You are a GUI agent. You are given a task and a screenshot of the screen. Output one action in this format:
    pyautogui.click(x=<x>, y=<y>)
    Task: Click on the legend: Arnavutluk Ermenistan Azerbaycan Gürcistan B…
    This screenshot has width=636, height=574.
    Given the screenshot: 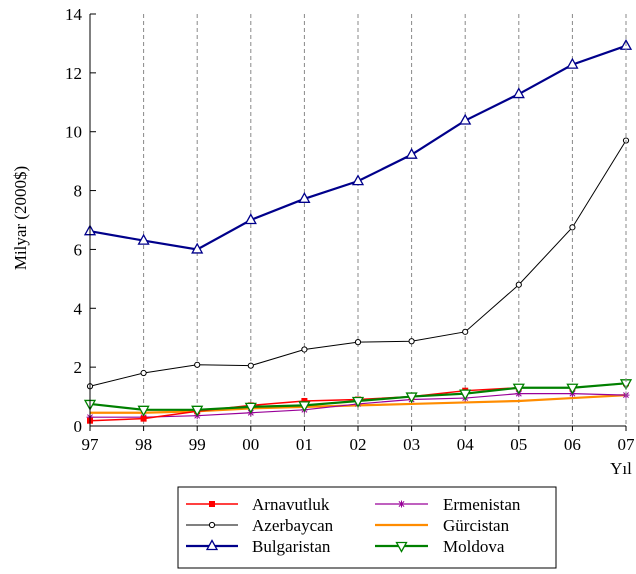 What is the action you would take?
    pyautogui.click(x=367, y=527)
    